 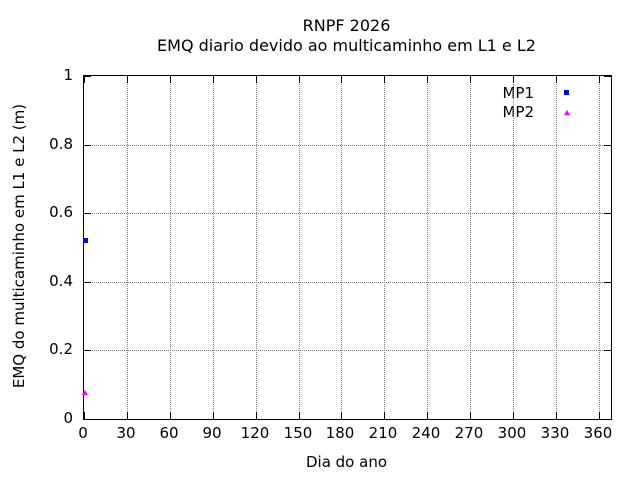 I want to click on y-tick-label: 0.4, so click(x=61, y=281).